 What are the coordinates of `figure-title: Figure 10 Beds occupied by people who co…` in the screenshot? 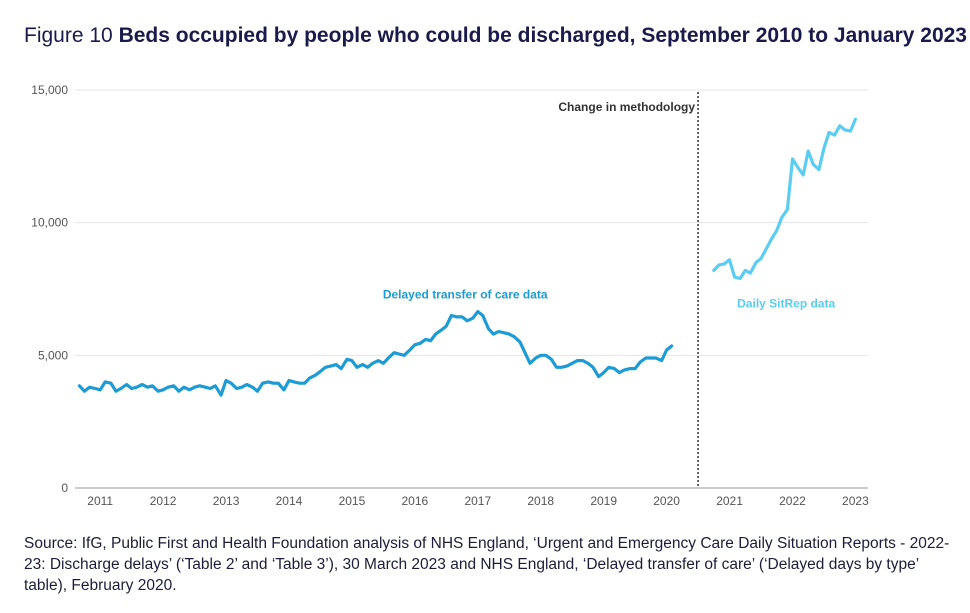 It's located at (495, 36).